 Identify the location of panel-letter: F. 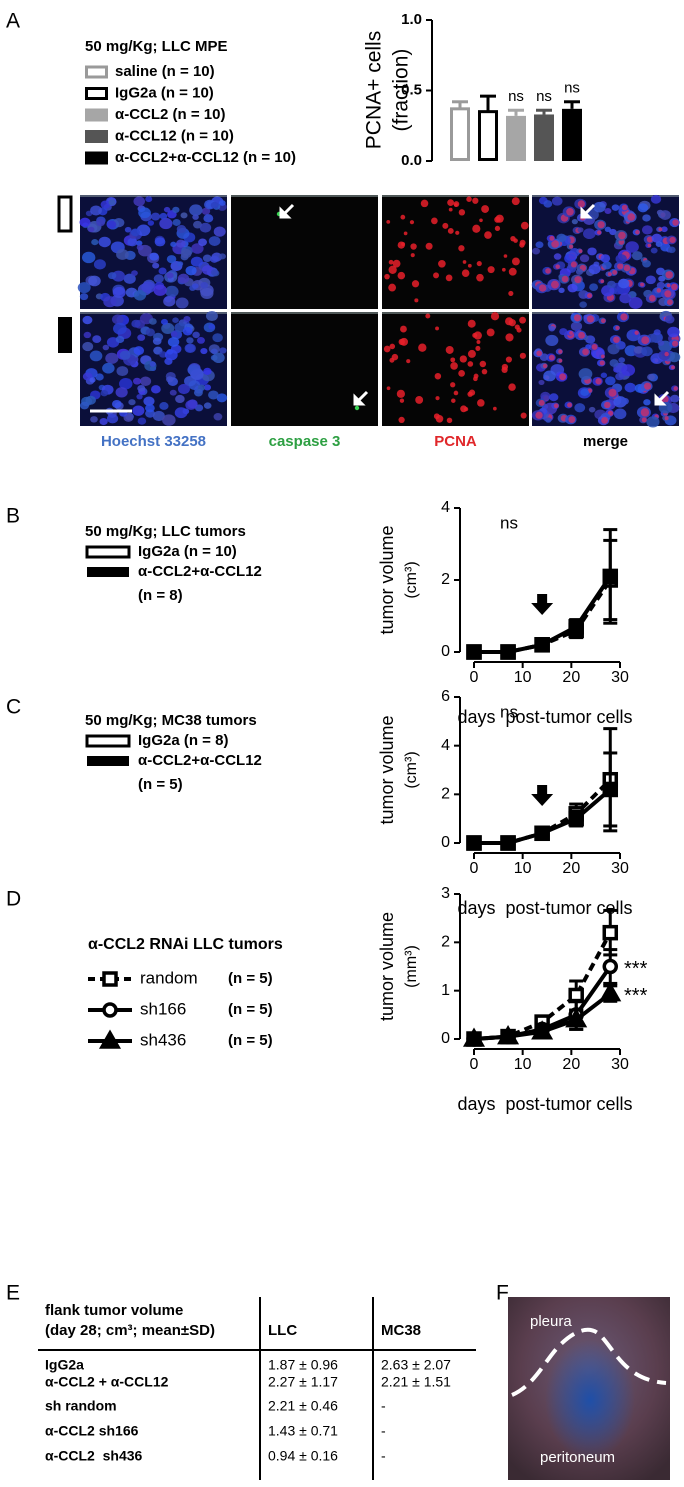
(502, 1293).